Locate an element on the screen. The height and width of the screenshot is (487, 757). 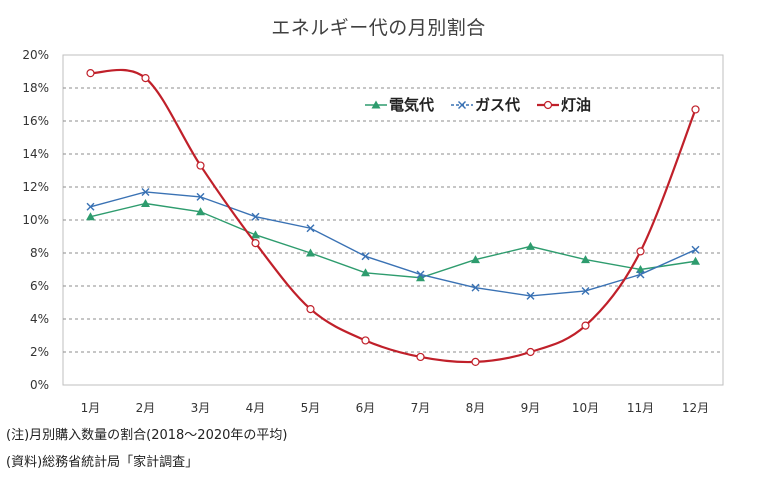
legend: 電気代 ガス代 灯油 is located at coordinates (478, 105).